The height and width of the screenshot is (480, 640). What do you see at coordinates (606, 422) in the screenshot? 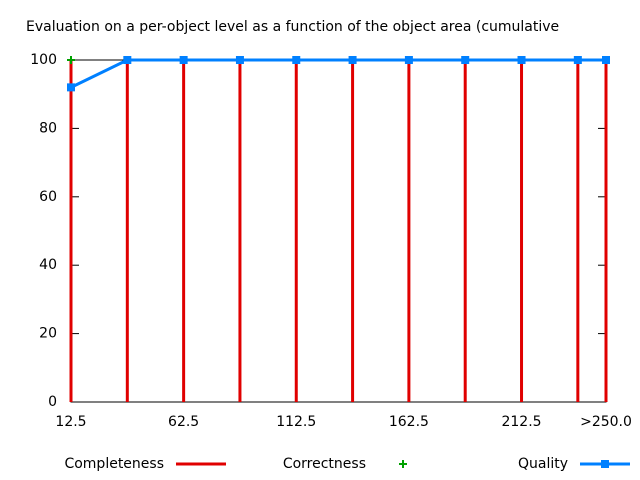
I see `x-tick-label: >250.0` at bounding box center [606, 422].